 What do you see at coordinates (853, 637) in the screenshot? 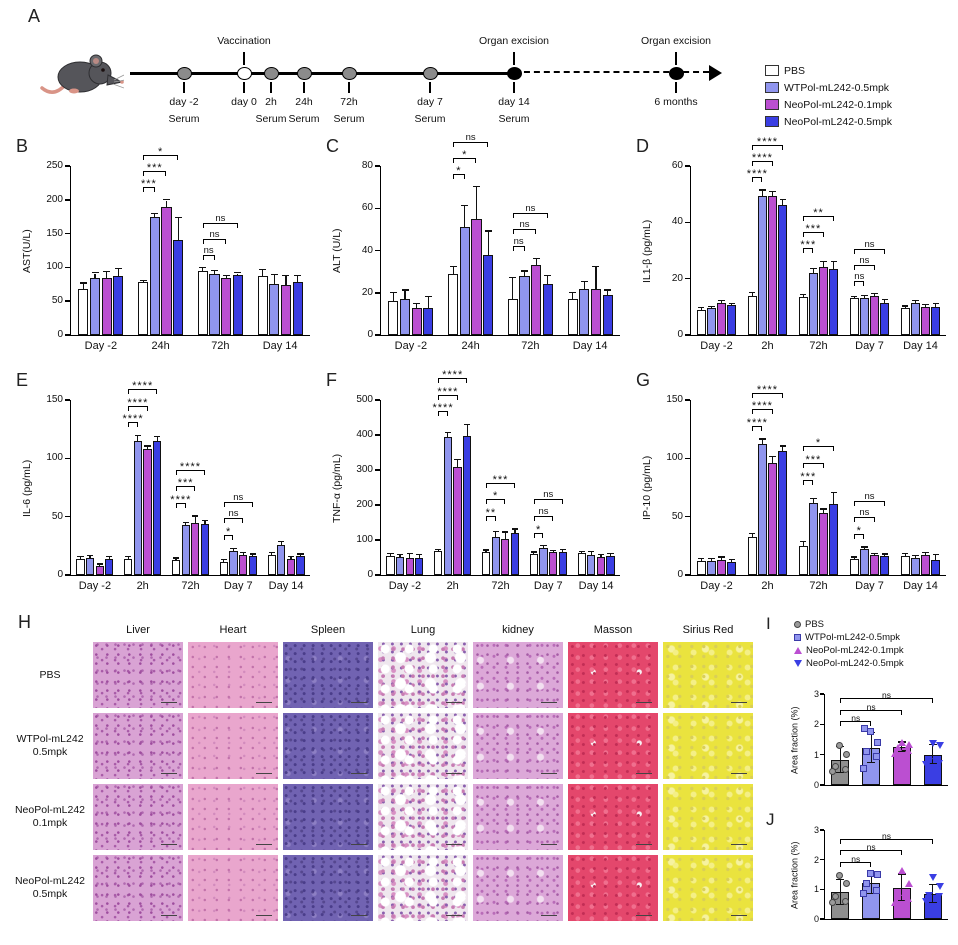
I see `area-legend-label: WTPol-mL242-0.5mpk` at bounding box center [853, 637].